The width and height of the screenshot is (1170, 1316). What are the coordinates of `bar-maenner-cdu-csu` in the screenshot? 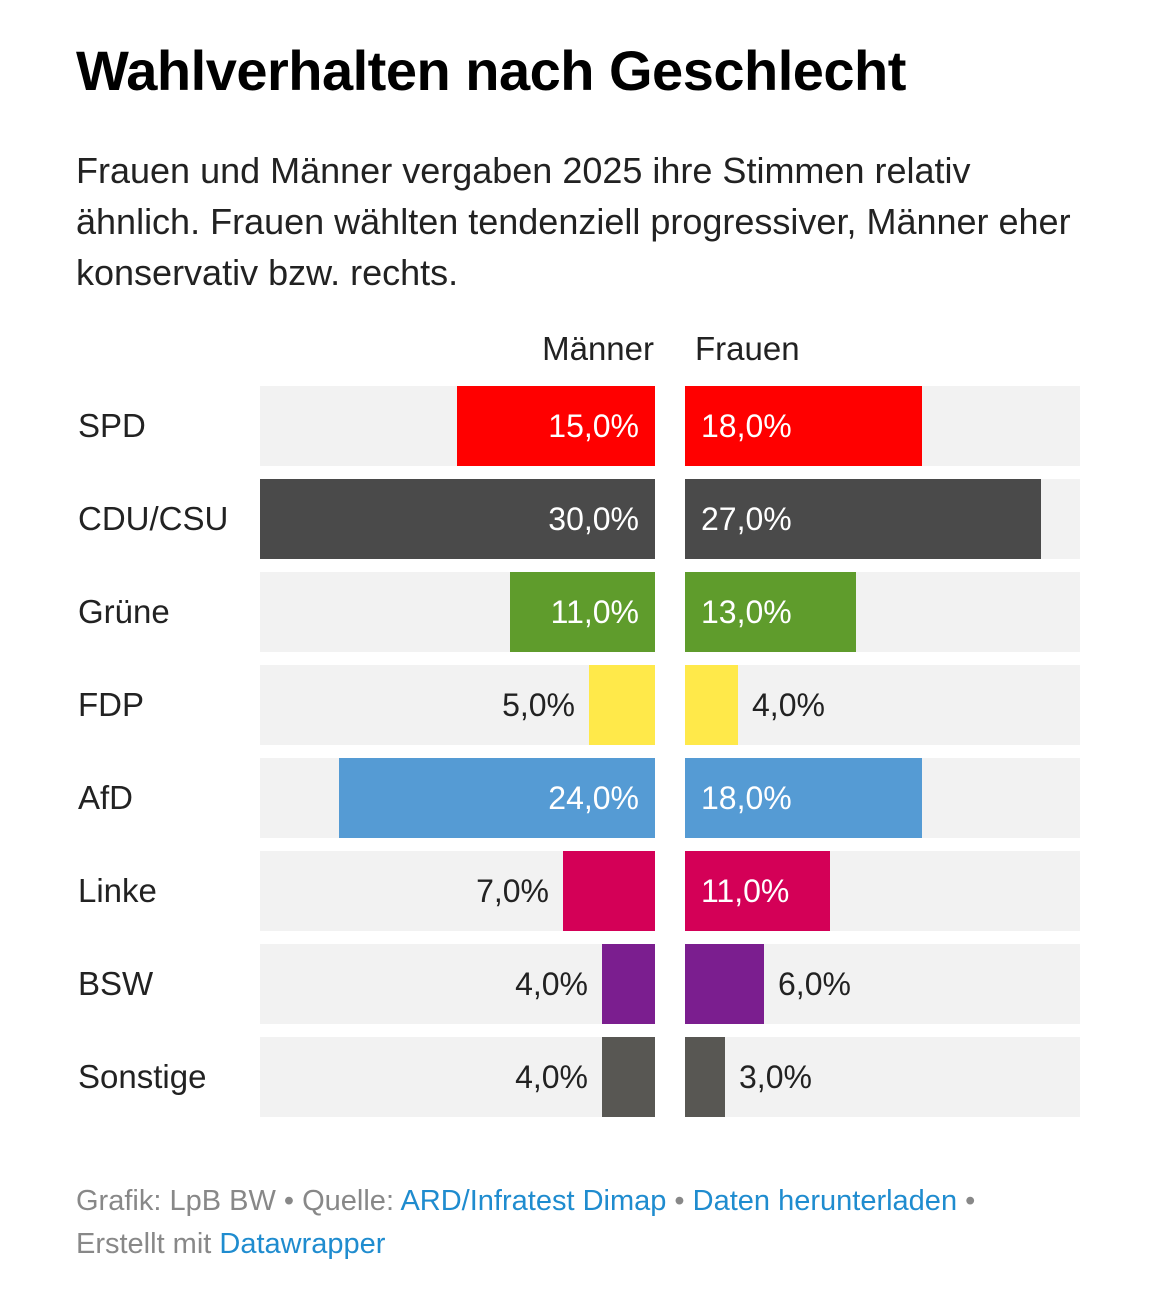 It's located at (457, 519).